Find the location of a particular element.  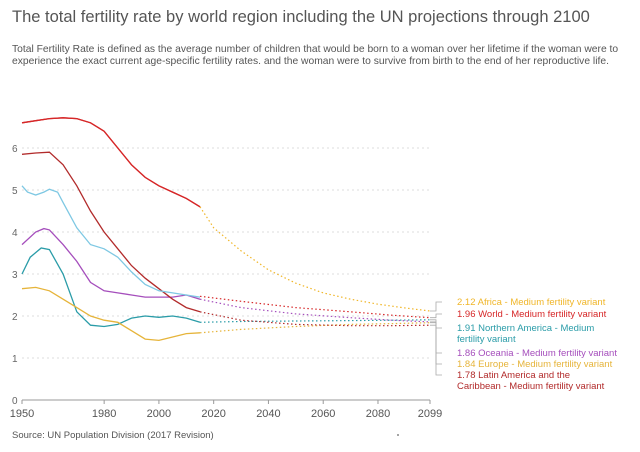

x-tick-label: 2000 is located at coordinates (159, 414).